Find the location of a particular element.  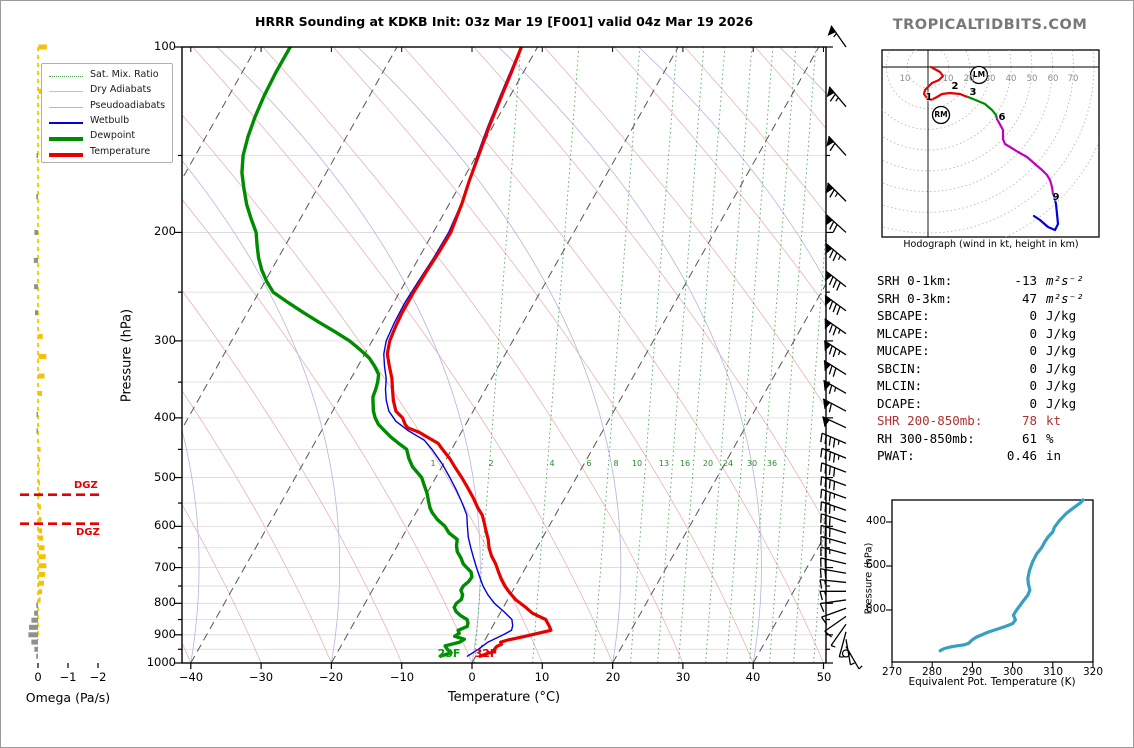

stat-row: MLCAPE: 0 J/kg is located at coordinates (989, 334).